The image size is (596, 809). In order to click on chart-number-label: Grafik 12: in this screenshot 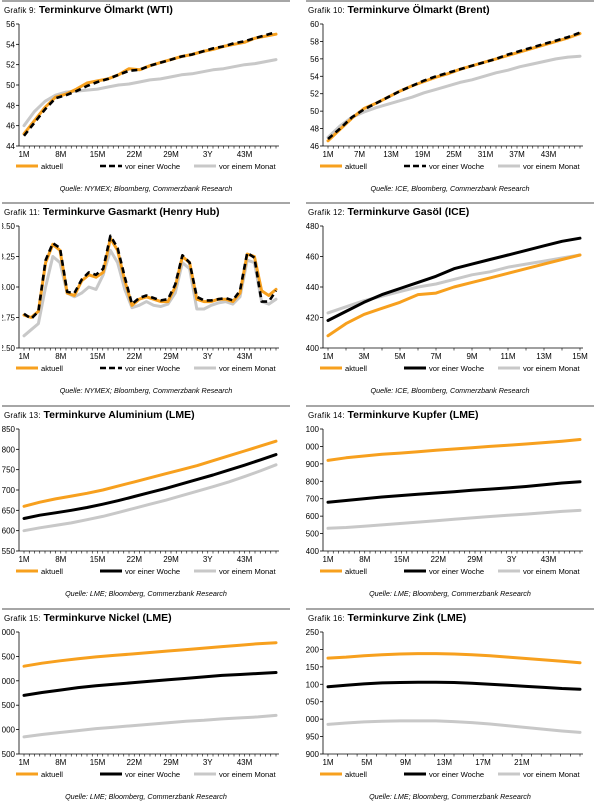, I will do `click(326, 212)`.